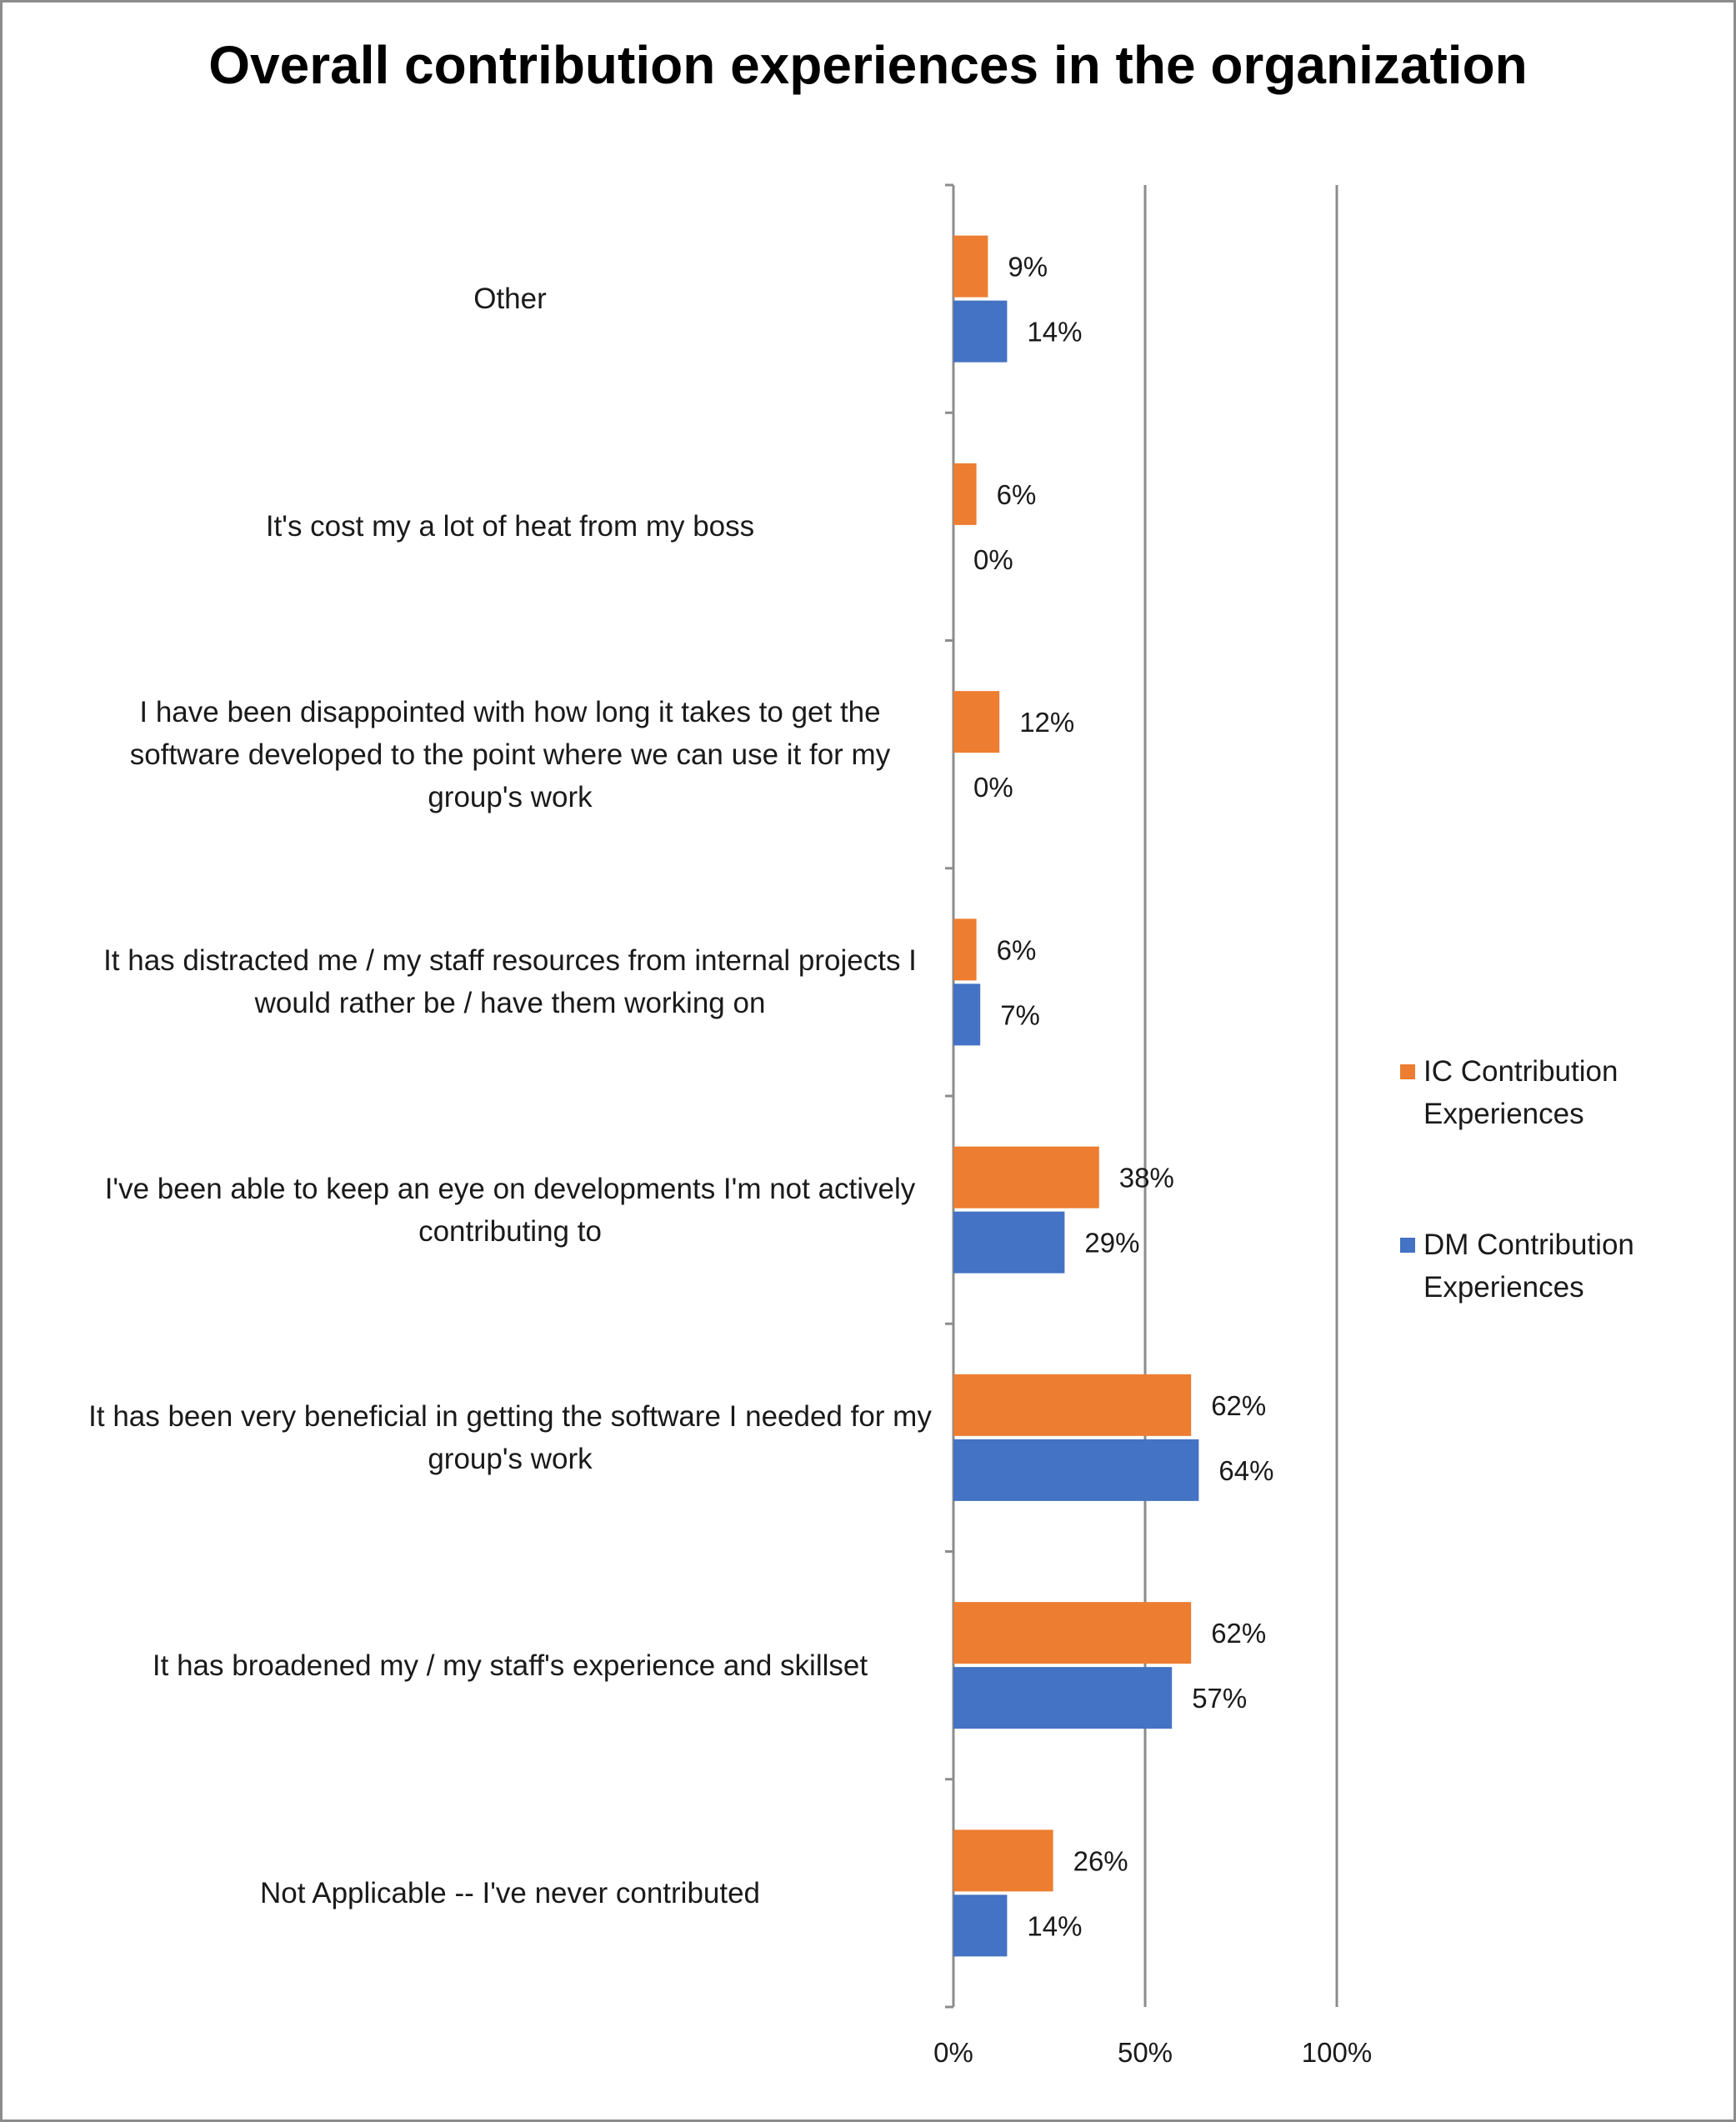 The width and height of the screenshot is (1736, 2122). Describe the element at coordinates (1101, 1860) in the screenshot. I see `data-label: 26%` at that location.